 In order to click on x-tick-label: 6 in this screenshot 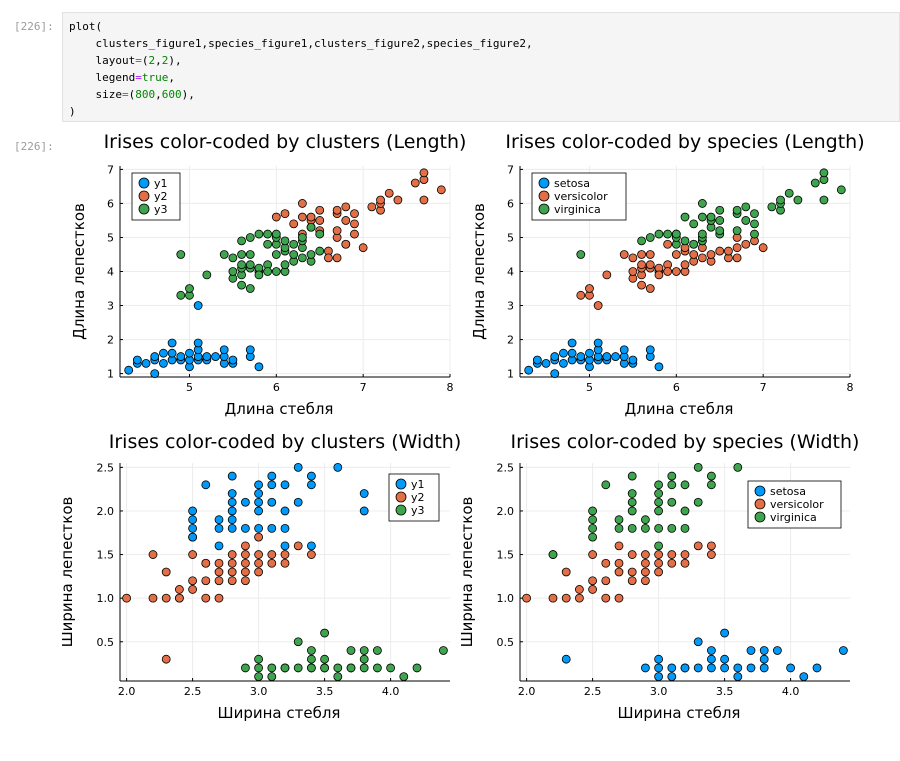, I will do `click(676, 387)`.